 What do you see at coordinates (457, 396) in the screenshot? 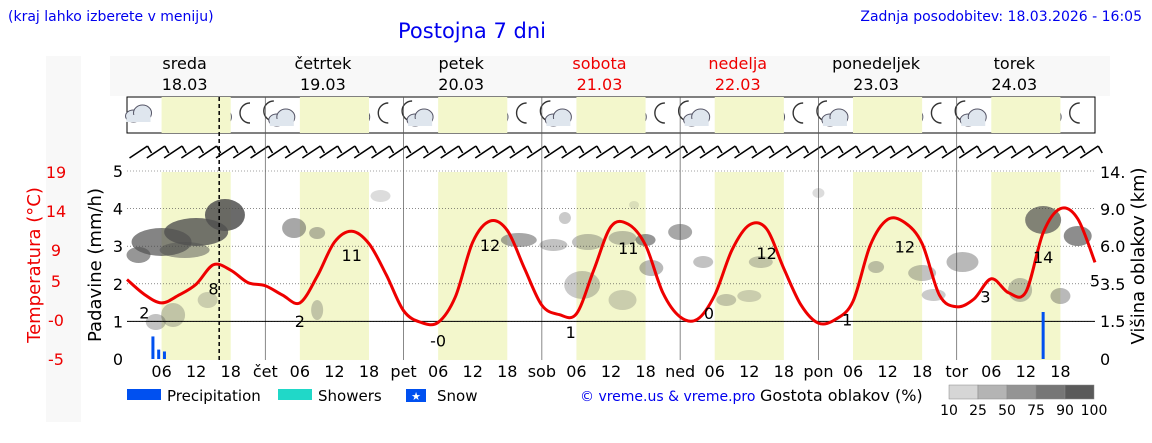
I see `legend-snow: Snow` at bounding box center [457, 396].